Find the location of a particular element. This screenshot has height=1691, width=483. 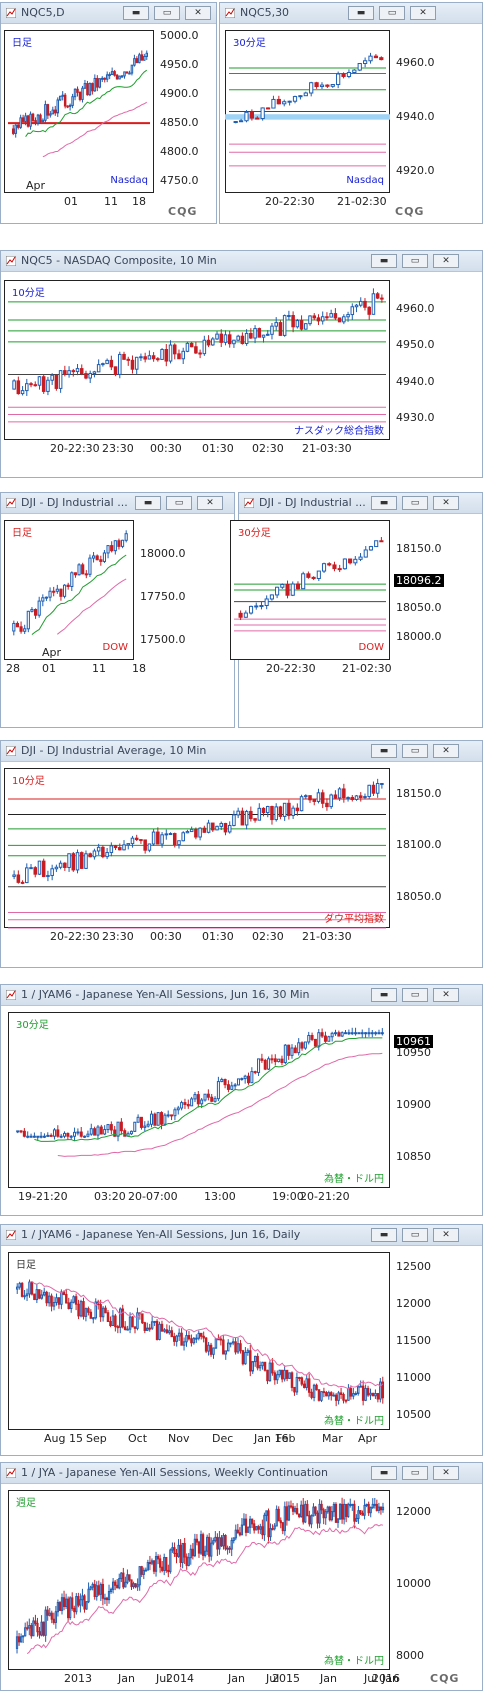

x-tick-label: Feb is located at coordinates (286, 1438).